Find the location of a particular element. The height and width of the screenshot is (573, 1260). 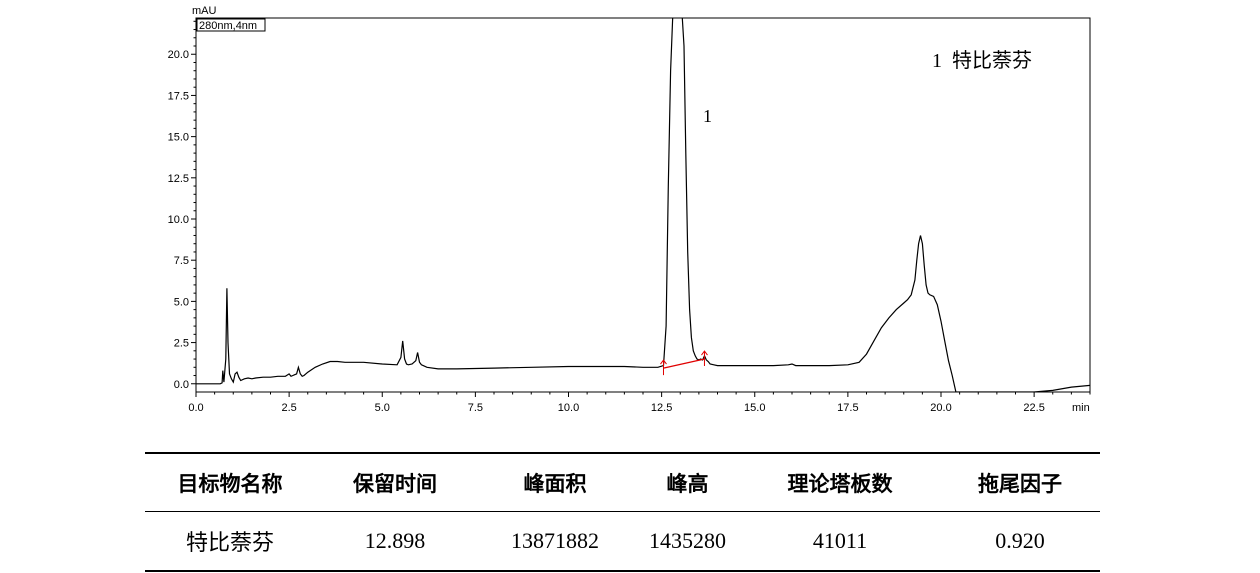

x-tick-label: 2.5 is located at coordinates (288, 408).